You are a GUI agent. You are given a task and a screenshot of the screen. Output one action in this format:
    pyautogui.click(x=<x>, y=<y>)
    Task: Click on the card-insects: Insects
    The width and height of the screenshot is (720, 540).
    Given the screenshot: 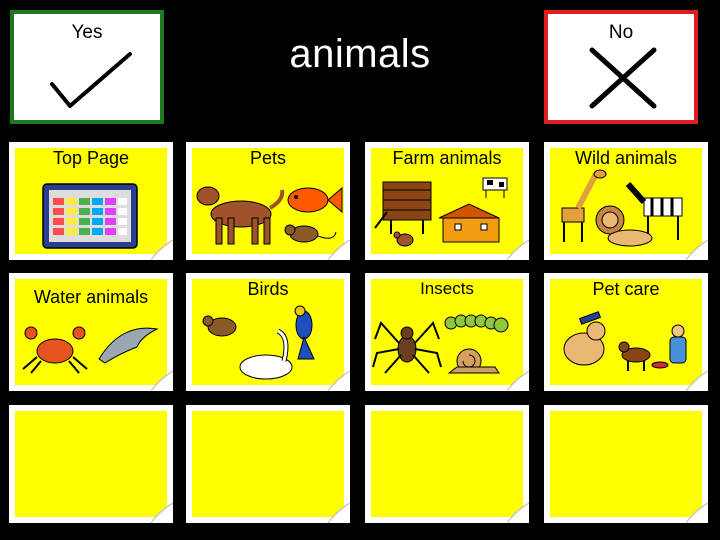 What is the action you would take?
    pyautogui.click(x=447, y=332)
    